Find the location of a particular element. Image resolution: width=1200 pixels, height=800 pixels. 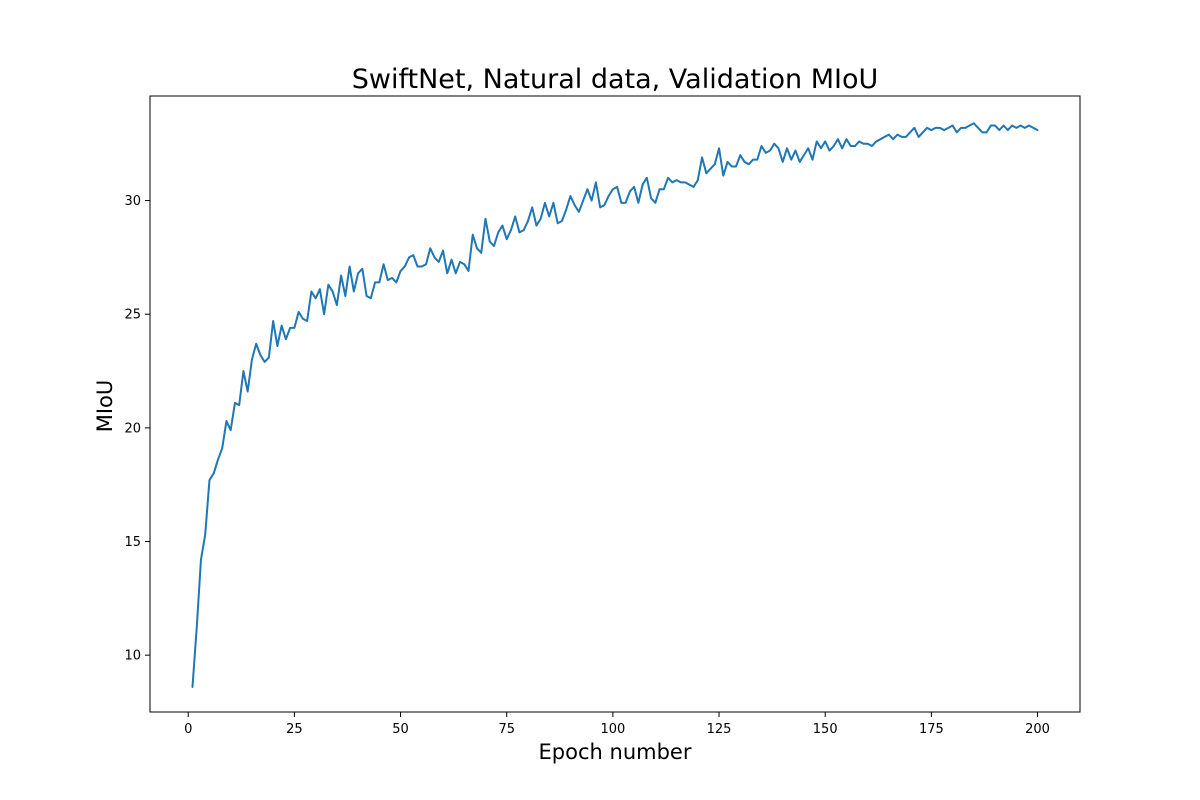

y-tick-label: 15 is located at coordinates (132, 542).